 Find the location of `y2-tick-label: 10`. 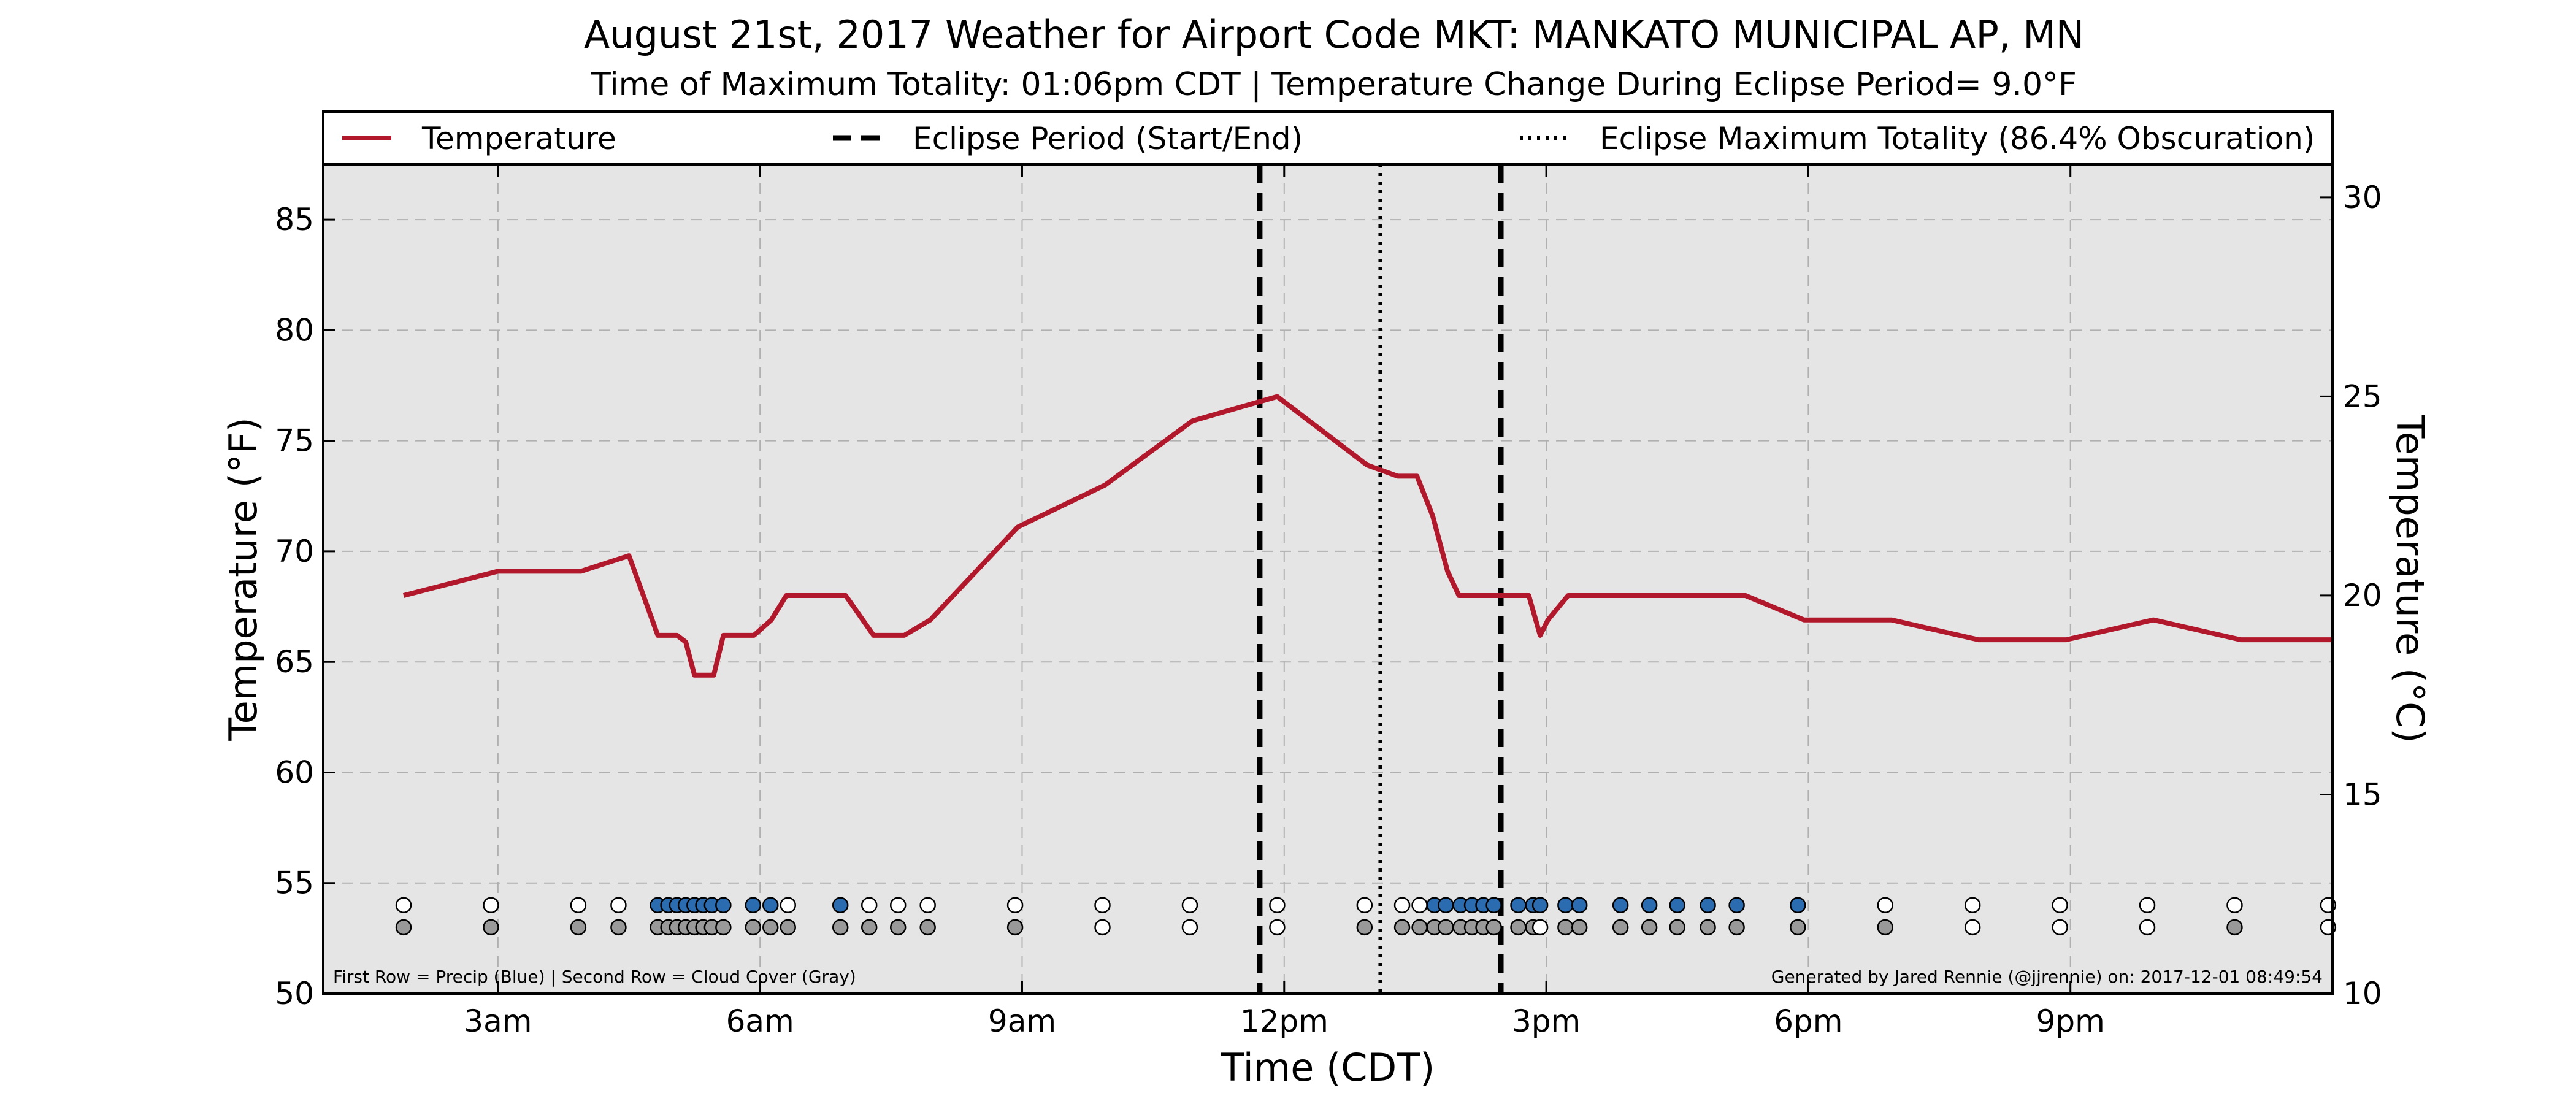

y2-tick-label: 10 is located at coordinates (2362, 993).